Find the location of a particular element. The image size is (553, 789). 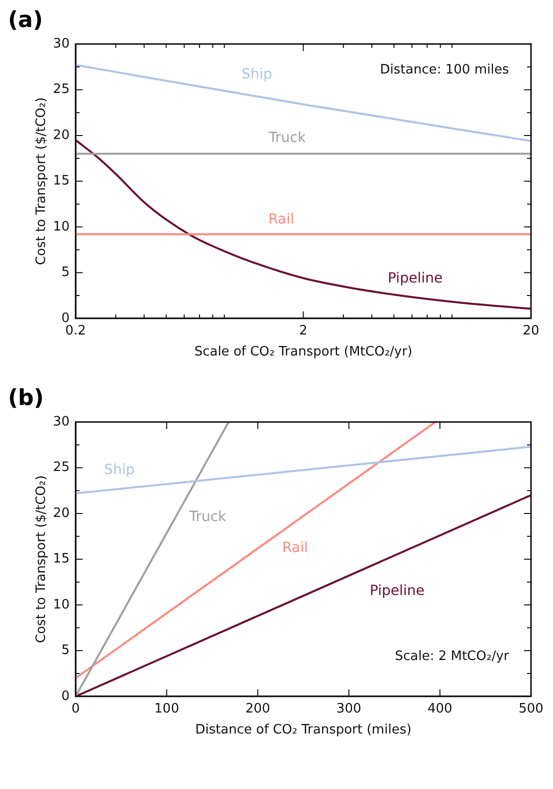

x-axis-title: Distance of CO₂ Transport (miles) is located at coordinates (303, 730).